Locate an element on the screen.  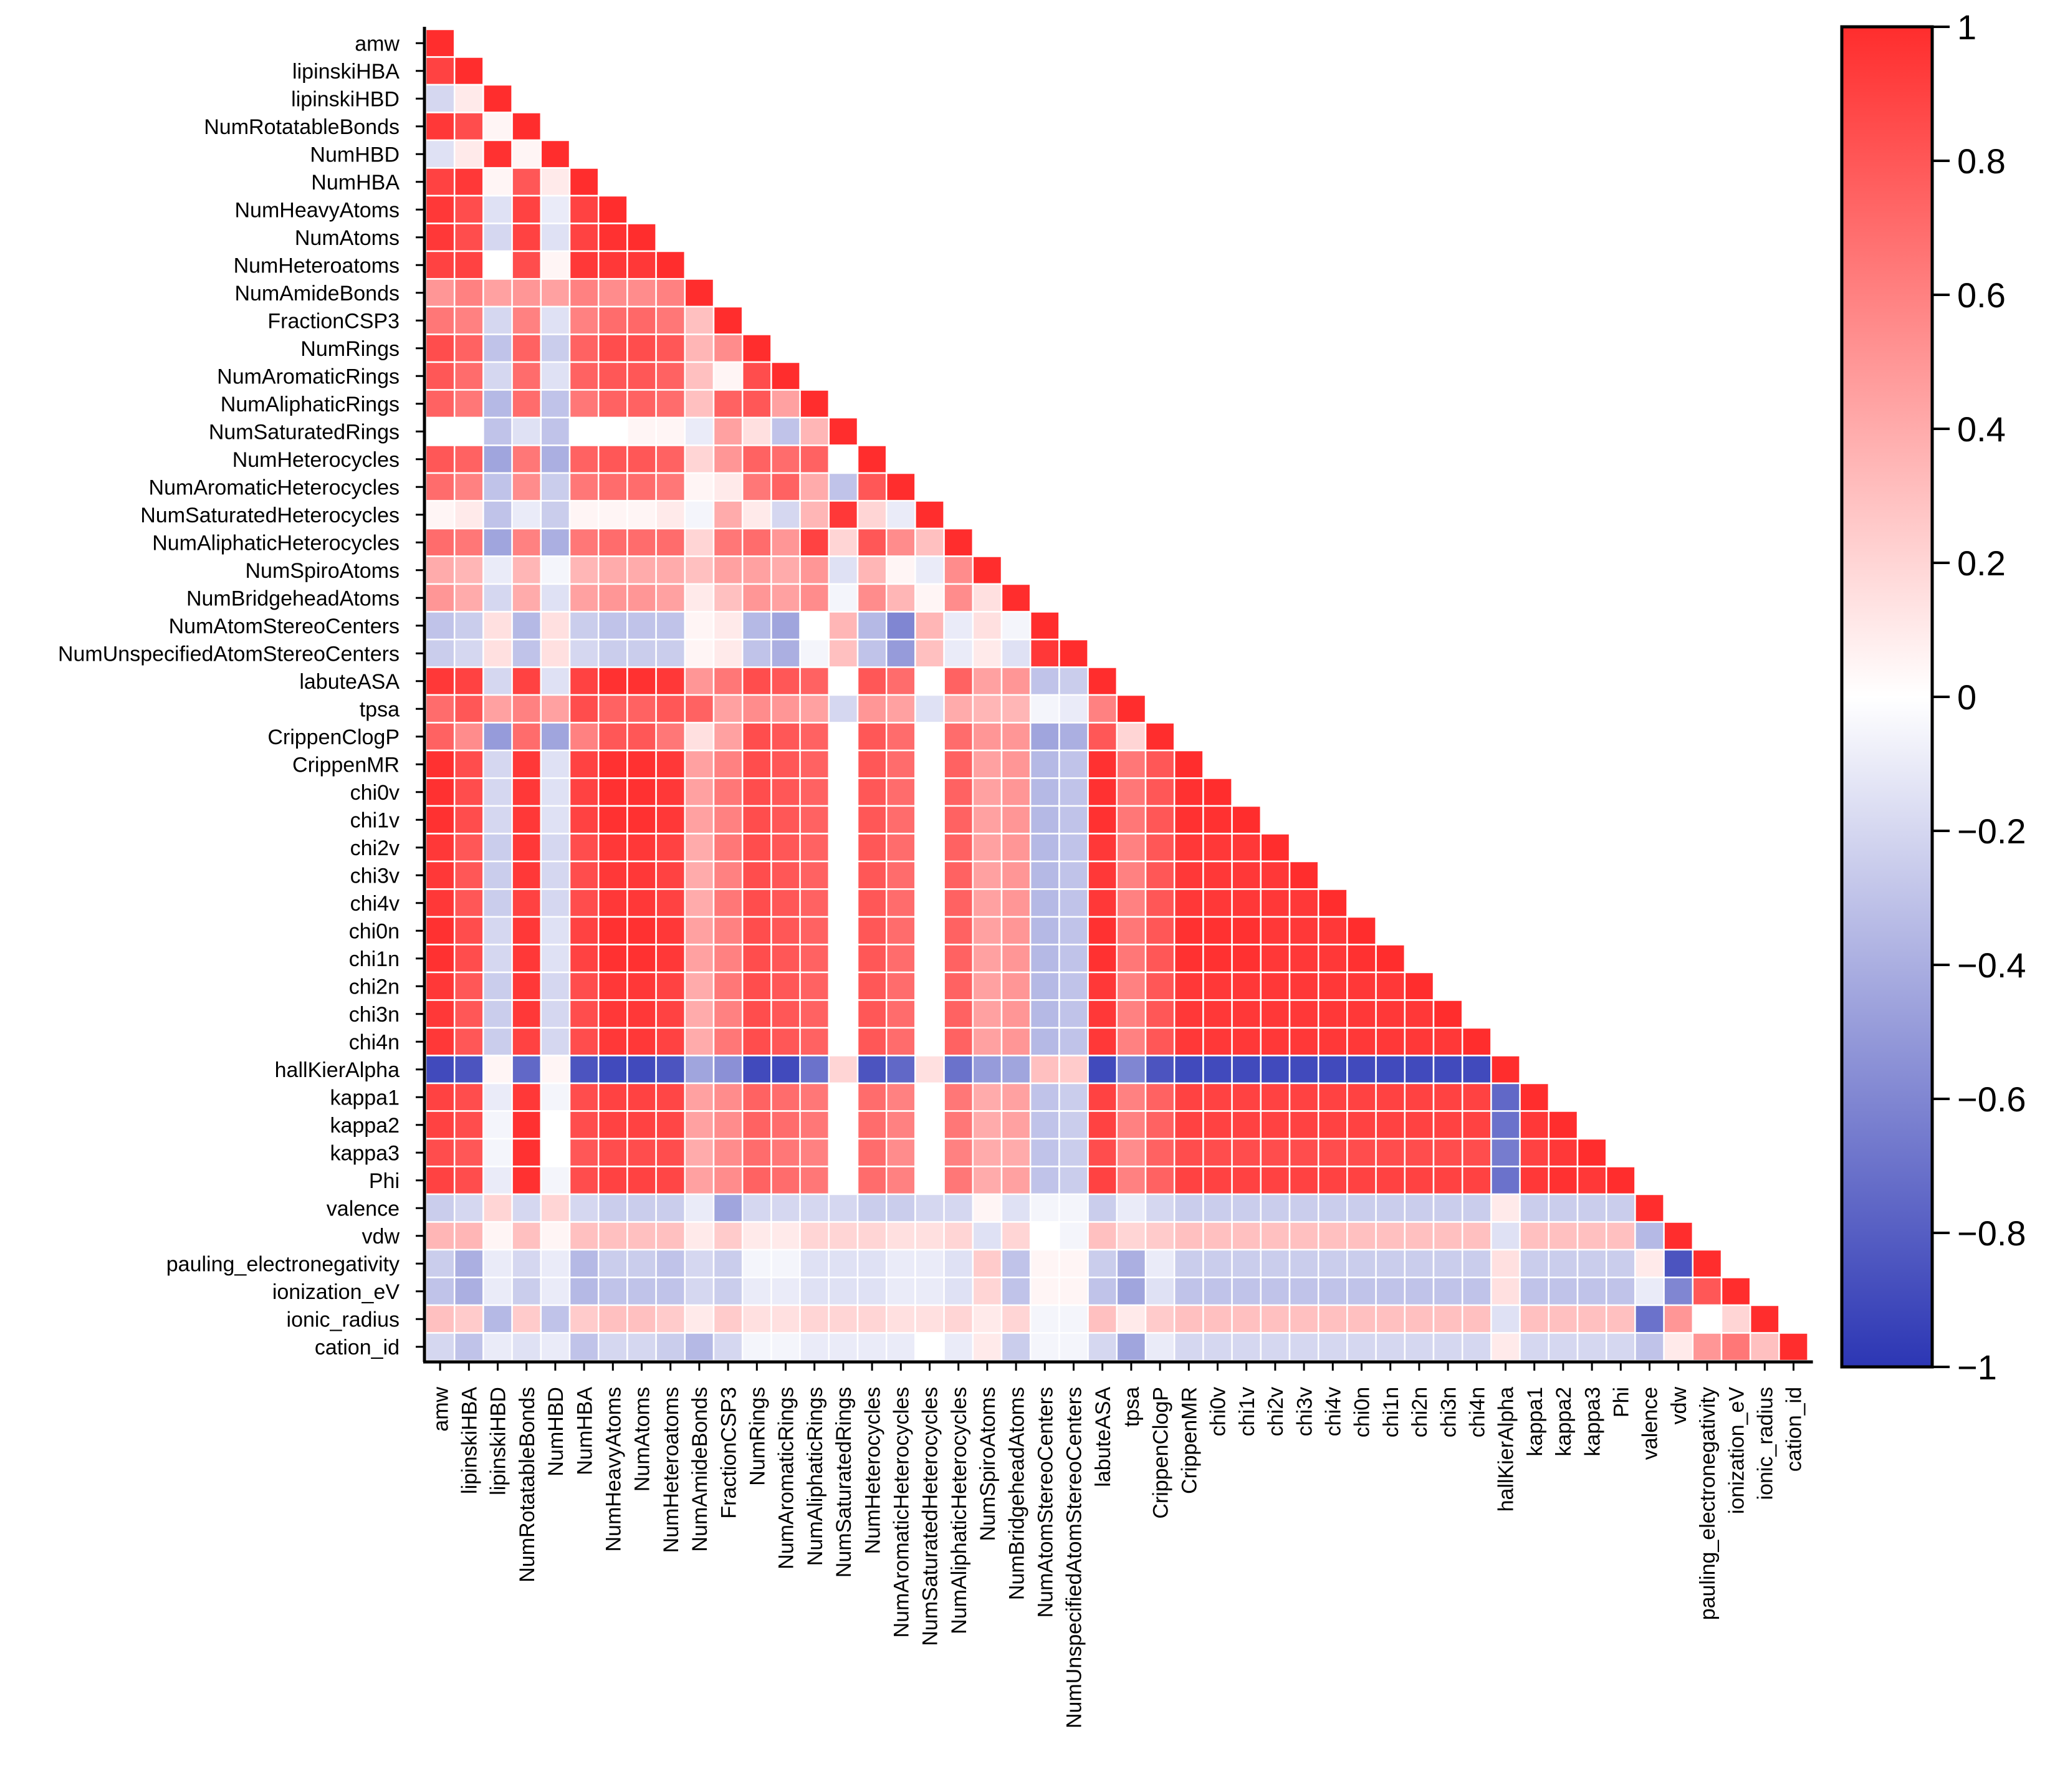
colorbar-gradient is located at coordinates (1887, 697).